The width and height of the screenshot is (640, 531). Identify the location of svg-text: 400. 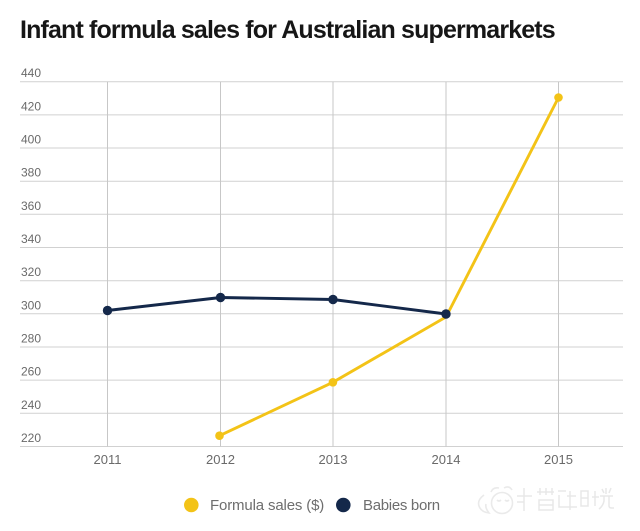
(31, 140).